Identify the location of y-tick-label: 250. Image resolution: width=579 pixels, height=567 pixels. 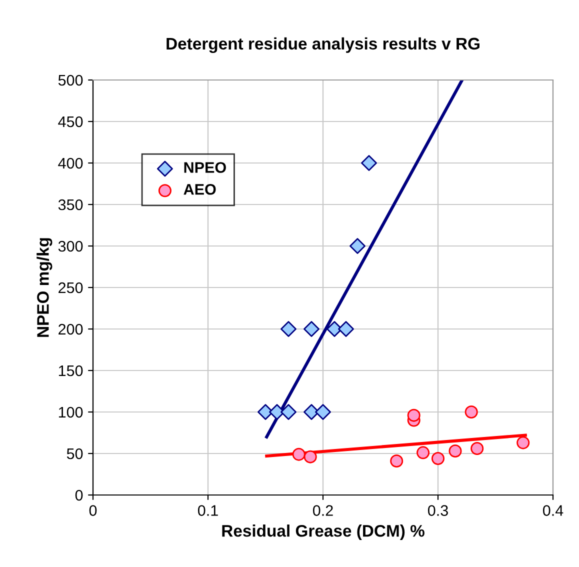
(70, 288).